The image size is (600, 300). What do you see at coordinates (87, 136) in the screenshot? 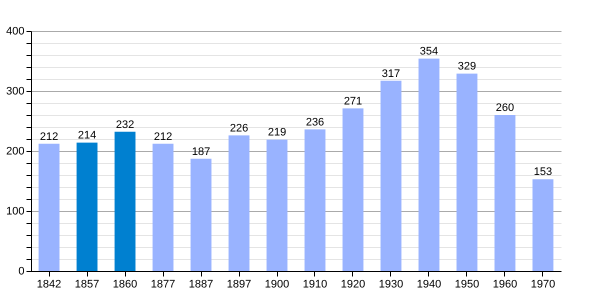
I see `data-label: 214` at bounding box center [87, 136].